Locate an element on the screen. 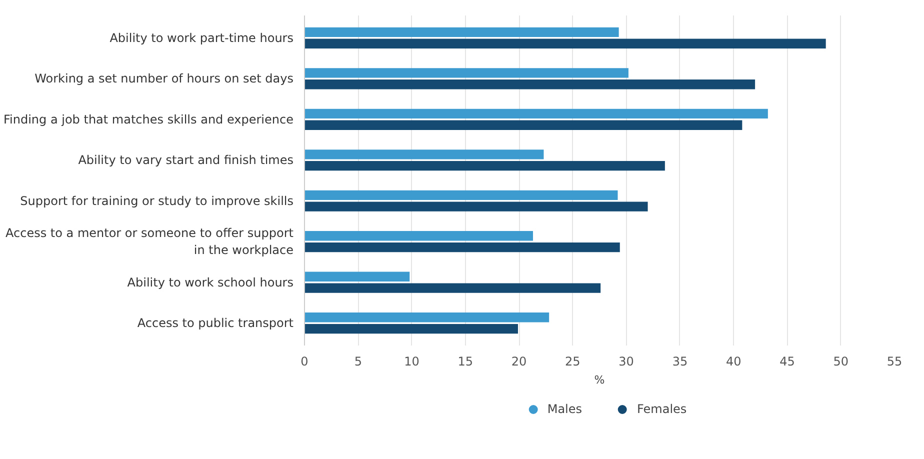 This screenshot has width=924, height=459. x-tick-label: 55 is located at coordinates (894, 361).